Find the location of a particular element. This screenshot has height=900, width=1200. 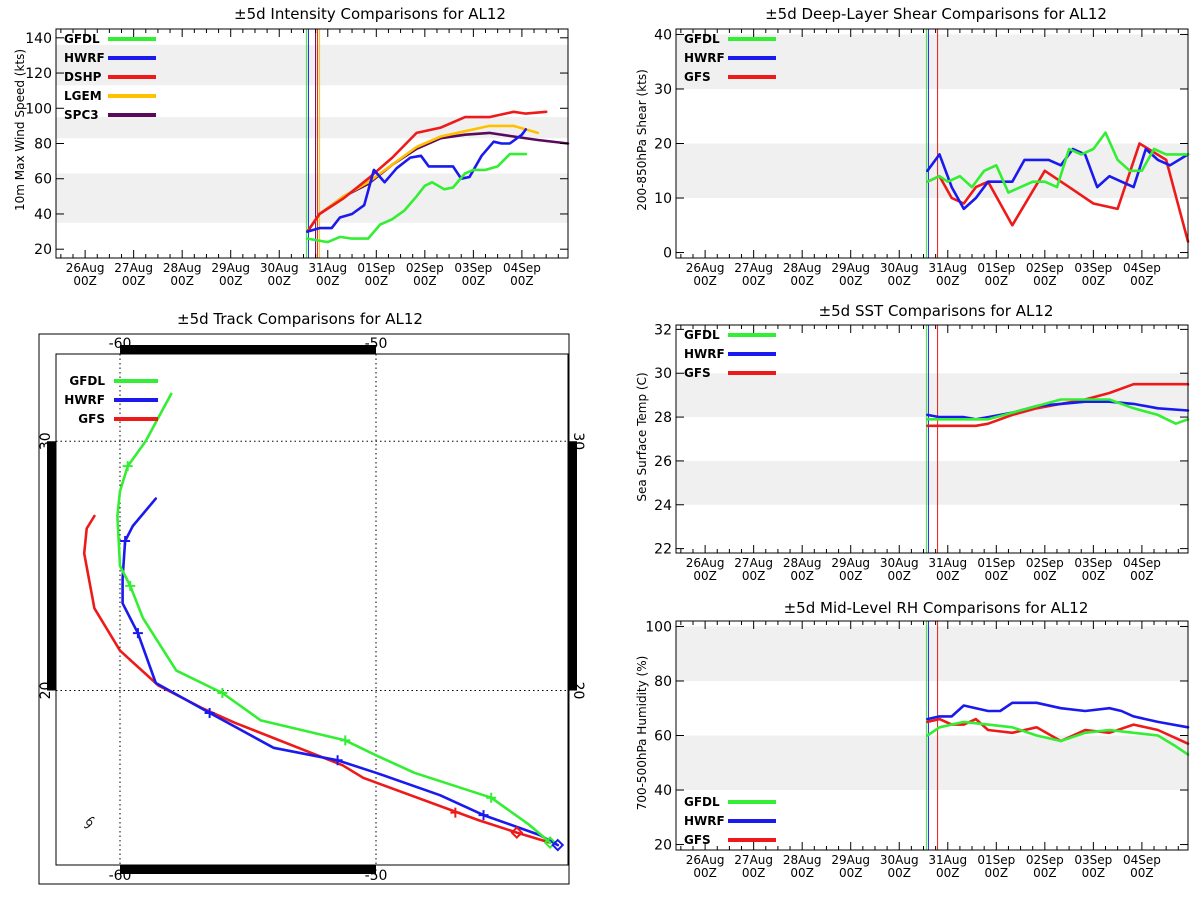

rh-ytick-label: 80 is located at coordinates (663, 682).